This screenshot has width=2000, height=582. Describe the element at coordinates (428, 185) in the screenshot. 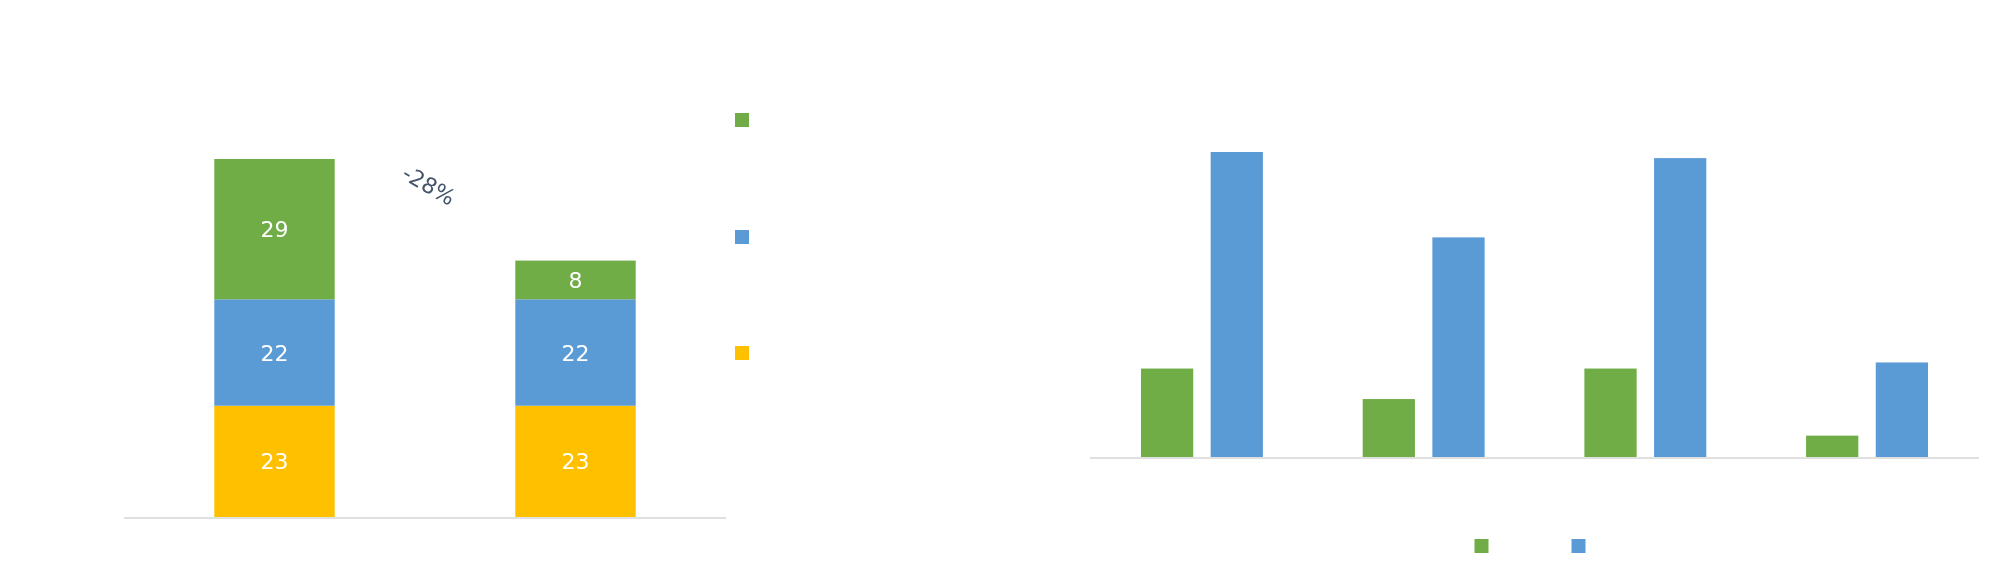

I see `annotation: -28%` at that location.